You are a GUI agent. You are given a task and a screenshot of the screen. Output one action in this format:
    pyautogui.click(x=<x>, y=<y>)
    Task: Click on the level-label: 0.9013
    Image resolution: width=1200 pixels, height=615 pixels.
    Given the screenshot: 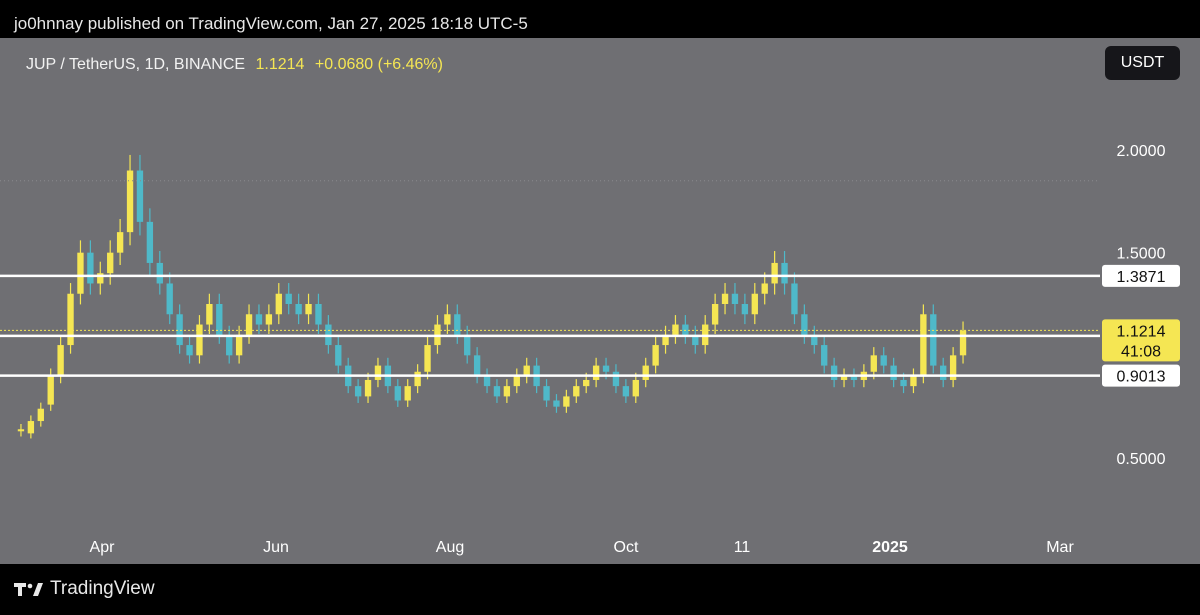 What is the action you would take?
    pyautogui.click(x=1141, y=377)
    